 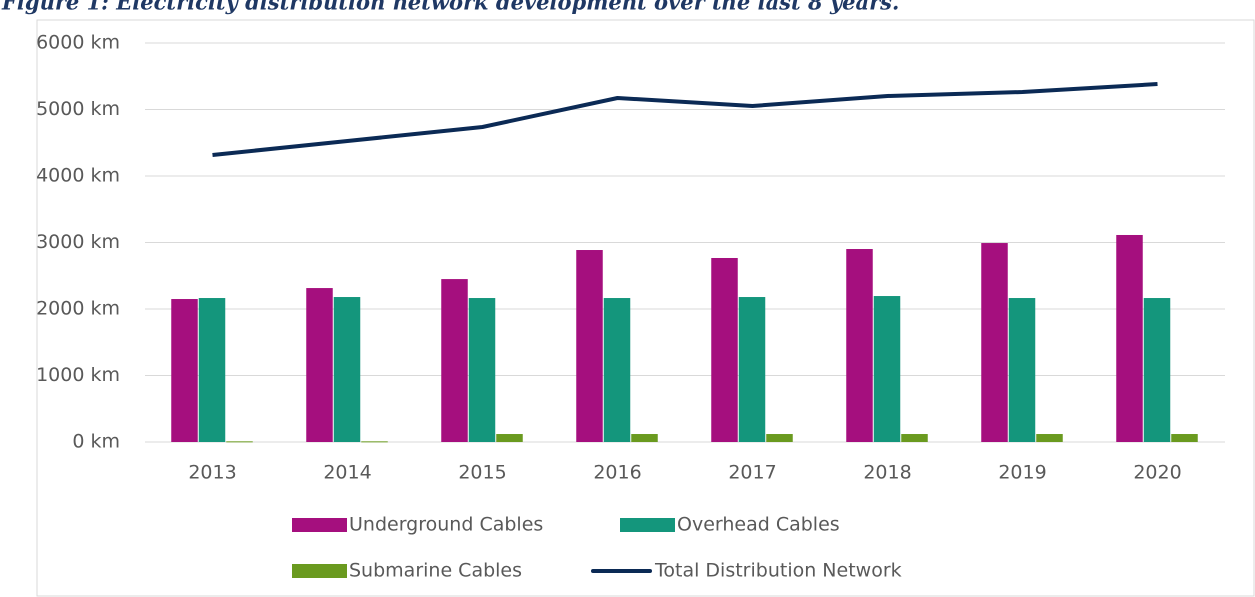 What do you see at coordinates (1022, 473) in the screenshot?
I see `x-tick-label: 2019` at bounding box center [1022, 473].